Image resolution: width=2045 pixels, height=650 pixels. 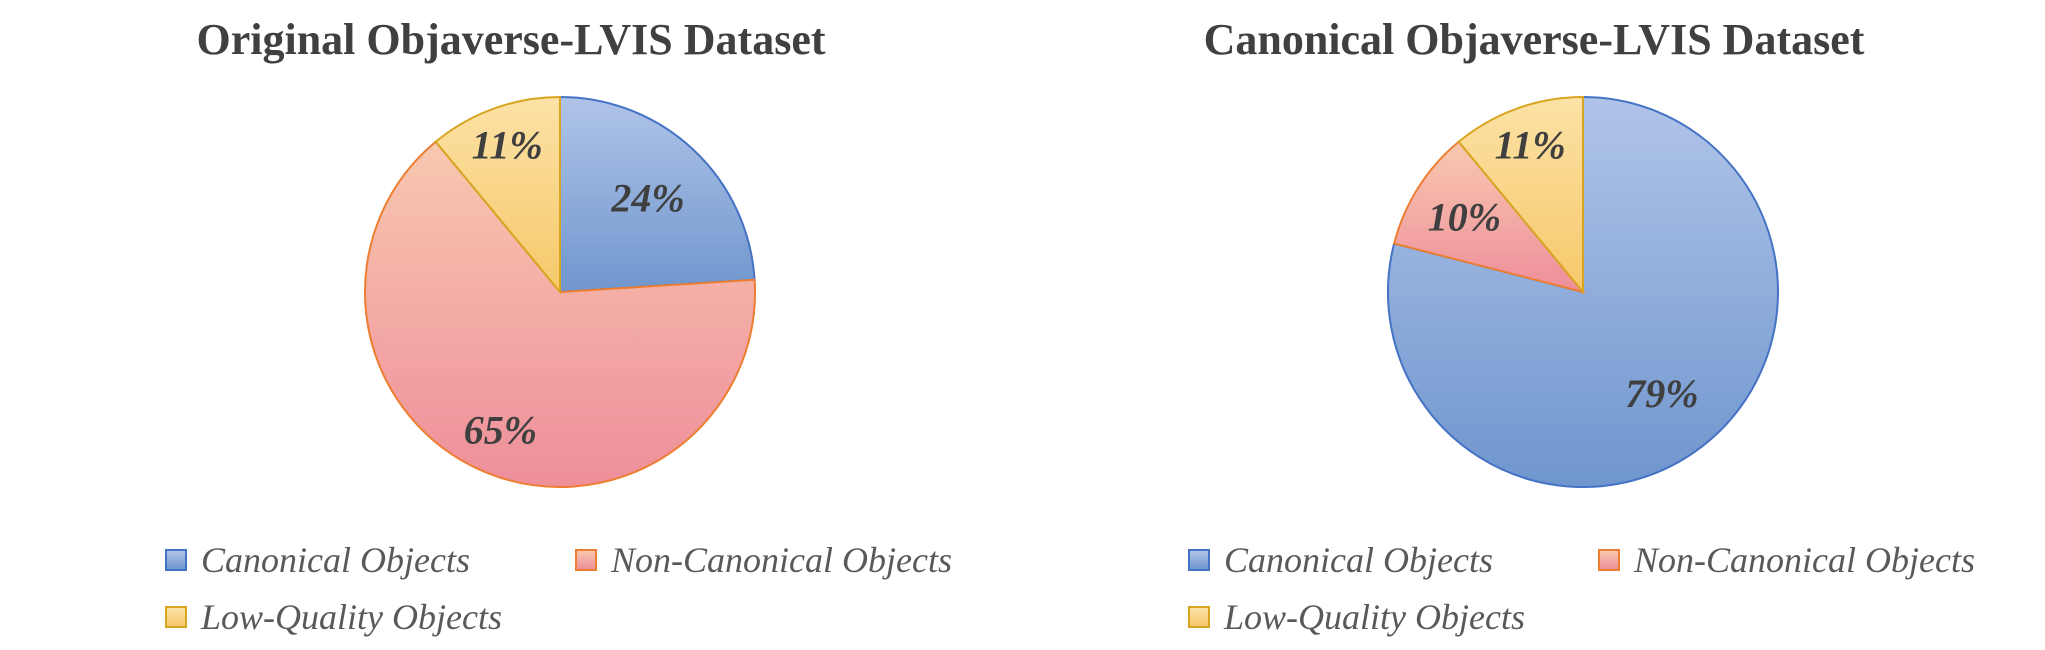 I want to click on slice-label-canonical: 79%, so click(x=1661, y=393).